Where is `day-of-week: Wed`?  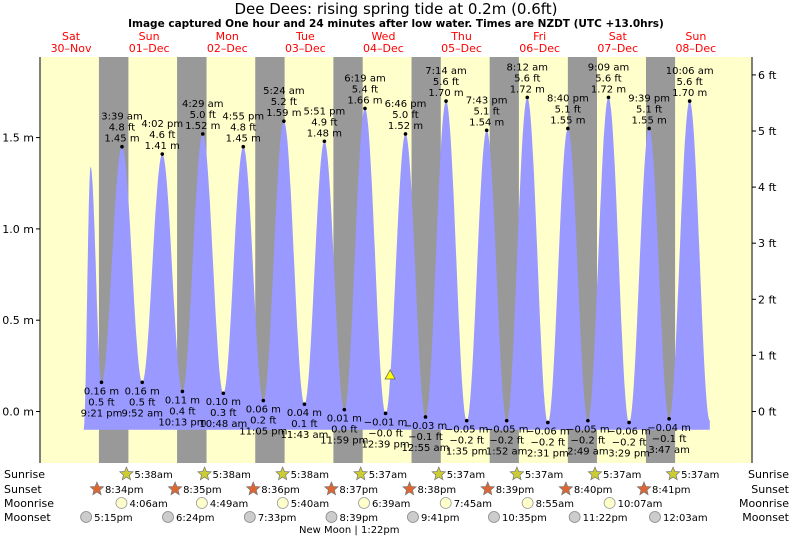
day-of-week: Wed is located at coordinates (383, 36).